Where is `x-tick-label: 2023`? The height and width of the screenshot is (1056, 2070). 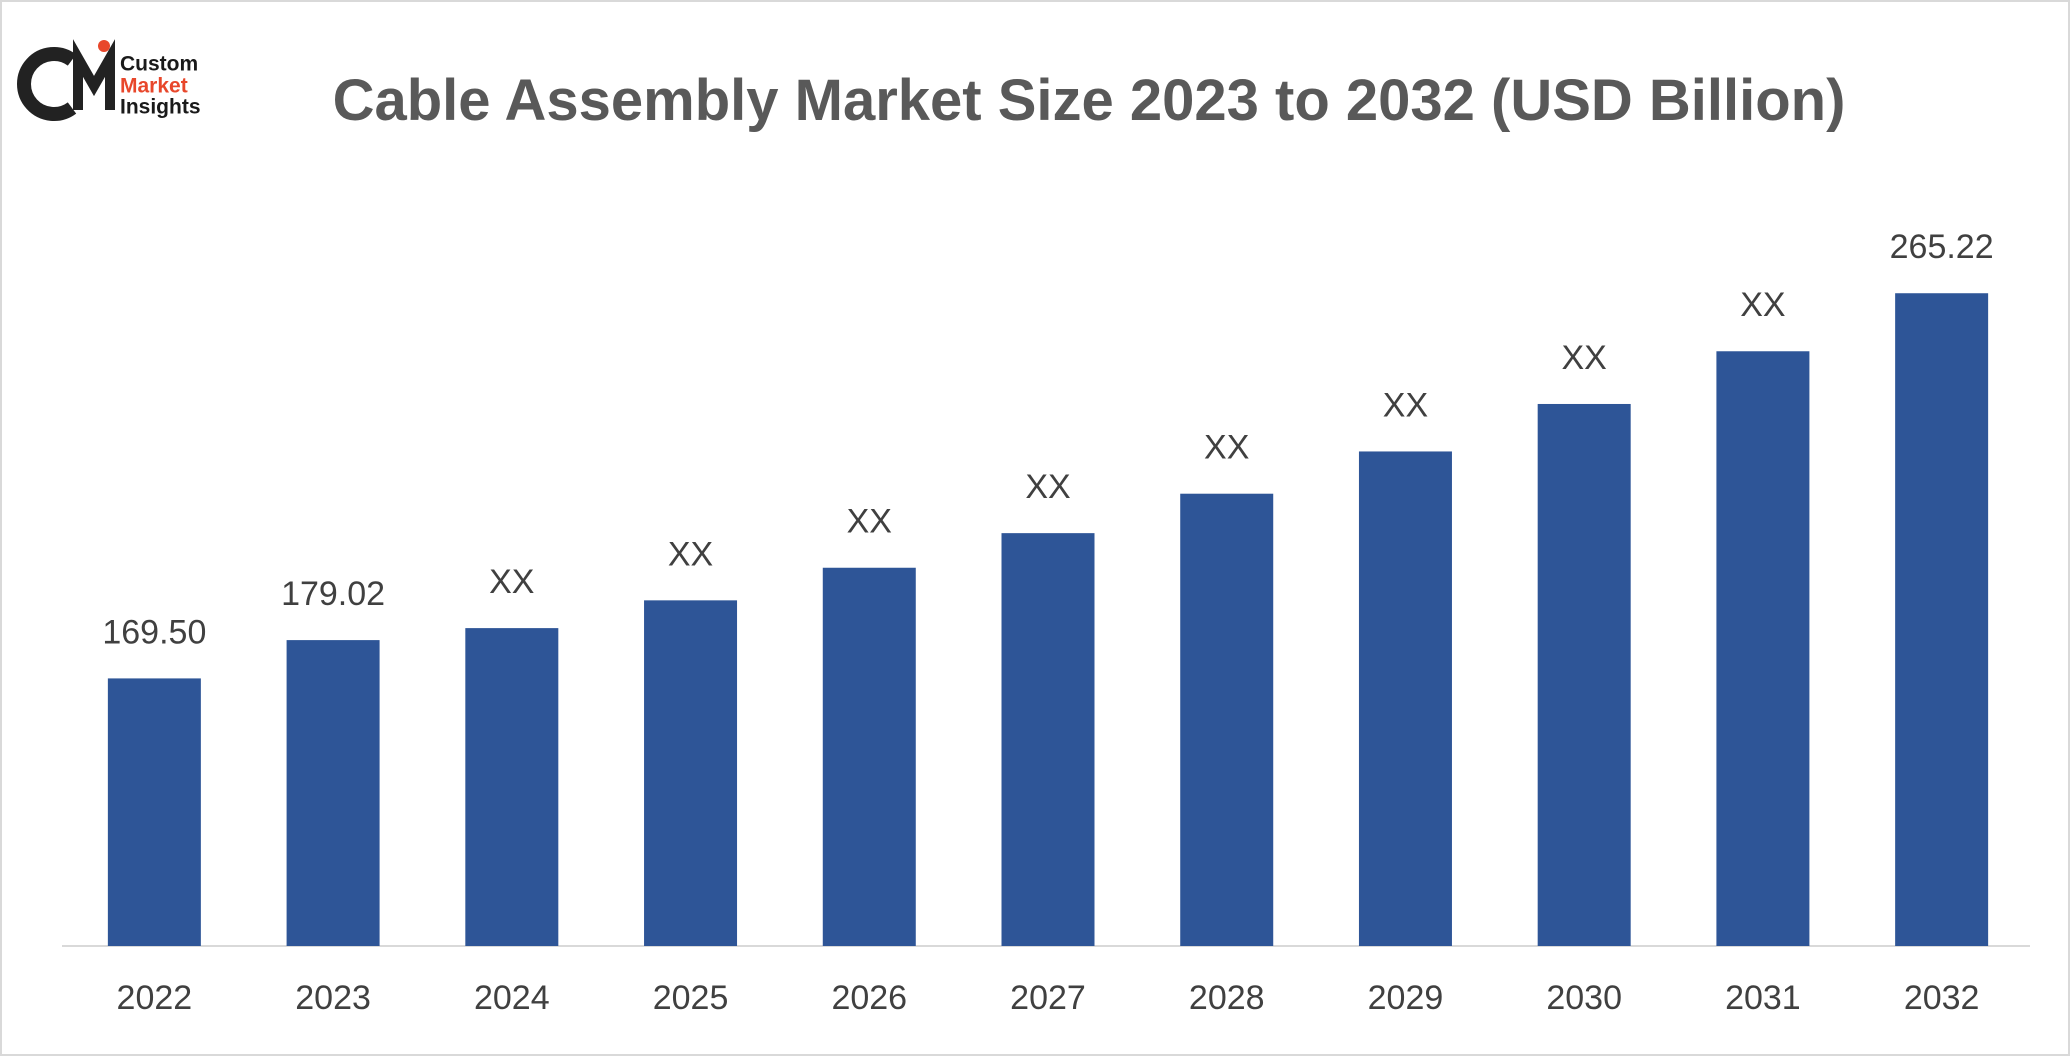 x-tick-label: 2023 is located at coordinates (333, 998).